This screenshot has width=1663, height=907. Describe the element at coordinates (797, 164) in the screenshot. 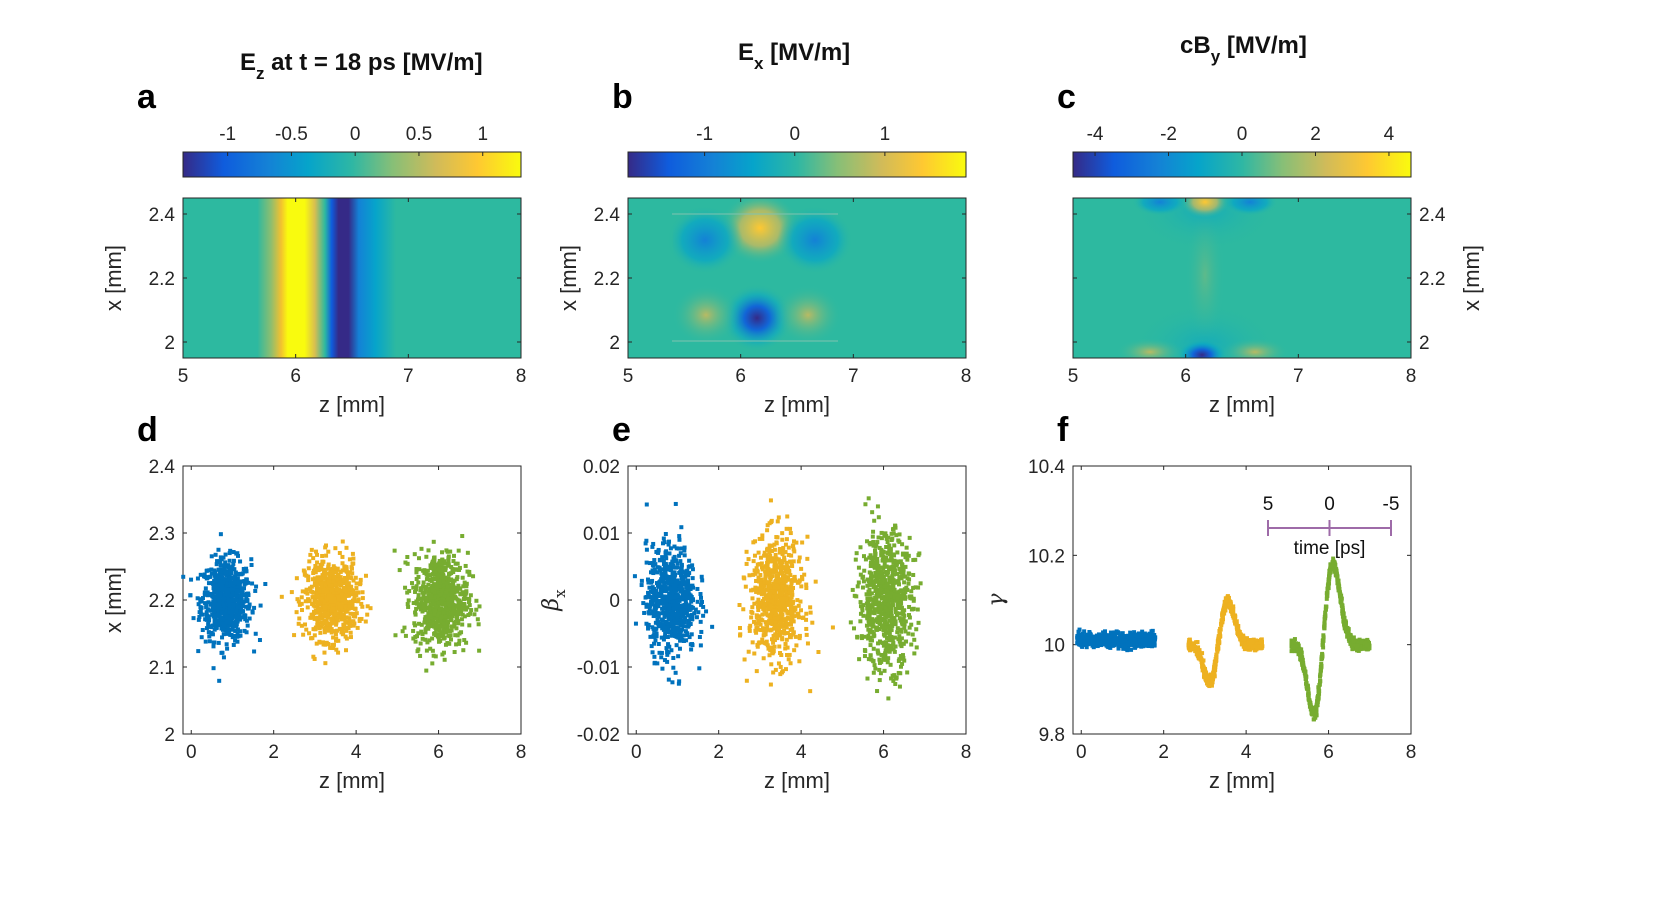

I see `colorbar-b` at that location.